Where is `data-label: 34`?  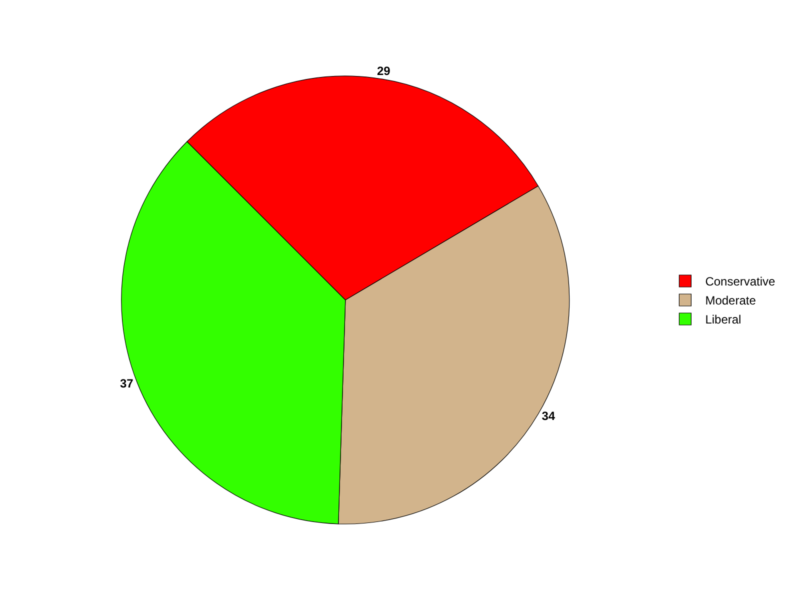
data-label: 34 is located at coordinates (549, 415).